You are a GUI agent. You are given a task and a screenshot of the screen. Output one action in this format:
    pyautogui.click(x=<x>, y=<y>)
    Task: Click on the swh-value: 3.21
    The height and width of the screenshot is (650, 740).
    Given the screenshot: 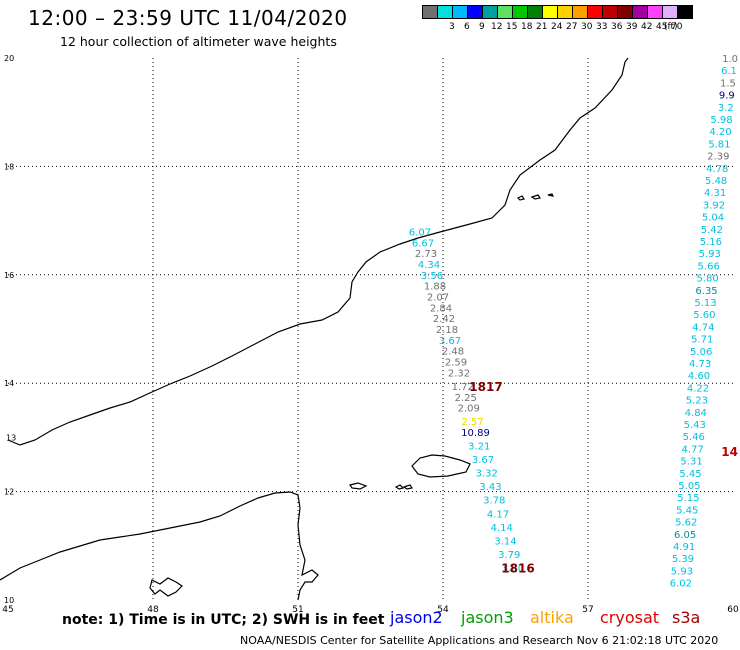 What is the action you would take?
    pyautogui.click(x=479, y=447)
    